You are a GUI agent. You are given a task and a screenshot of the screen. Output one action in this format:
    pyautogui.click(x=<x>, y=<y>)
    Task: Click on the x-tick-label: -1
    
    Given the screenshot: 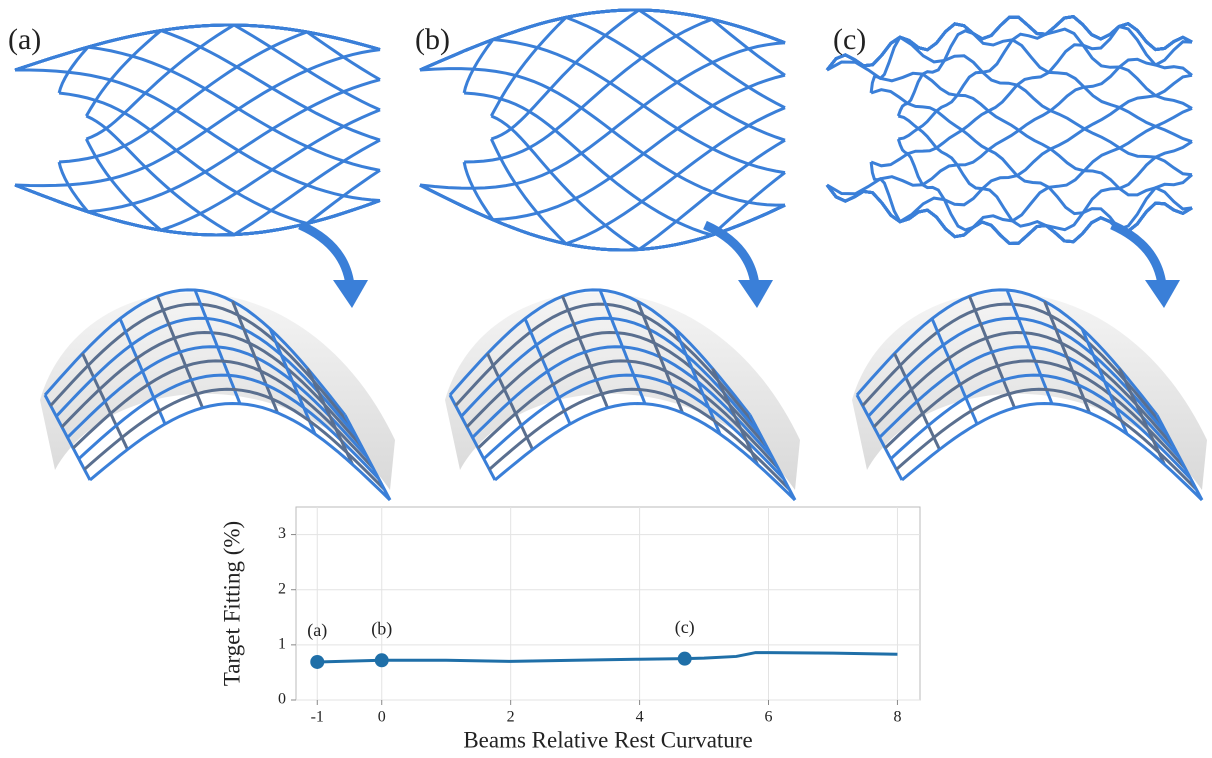 What is the action you would take?
    pyautogui.click(x=317, y=717)
    